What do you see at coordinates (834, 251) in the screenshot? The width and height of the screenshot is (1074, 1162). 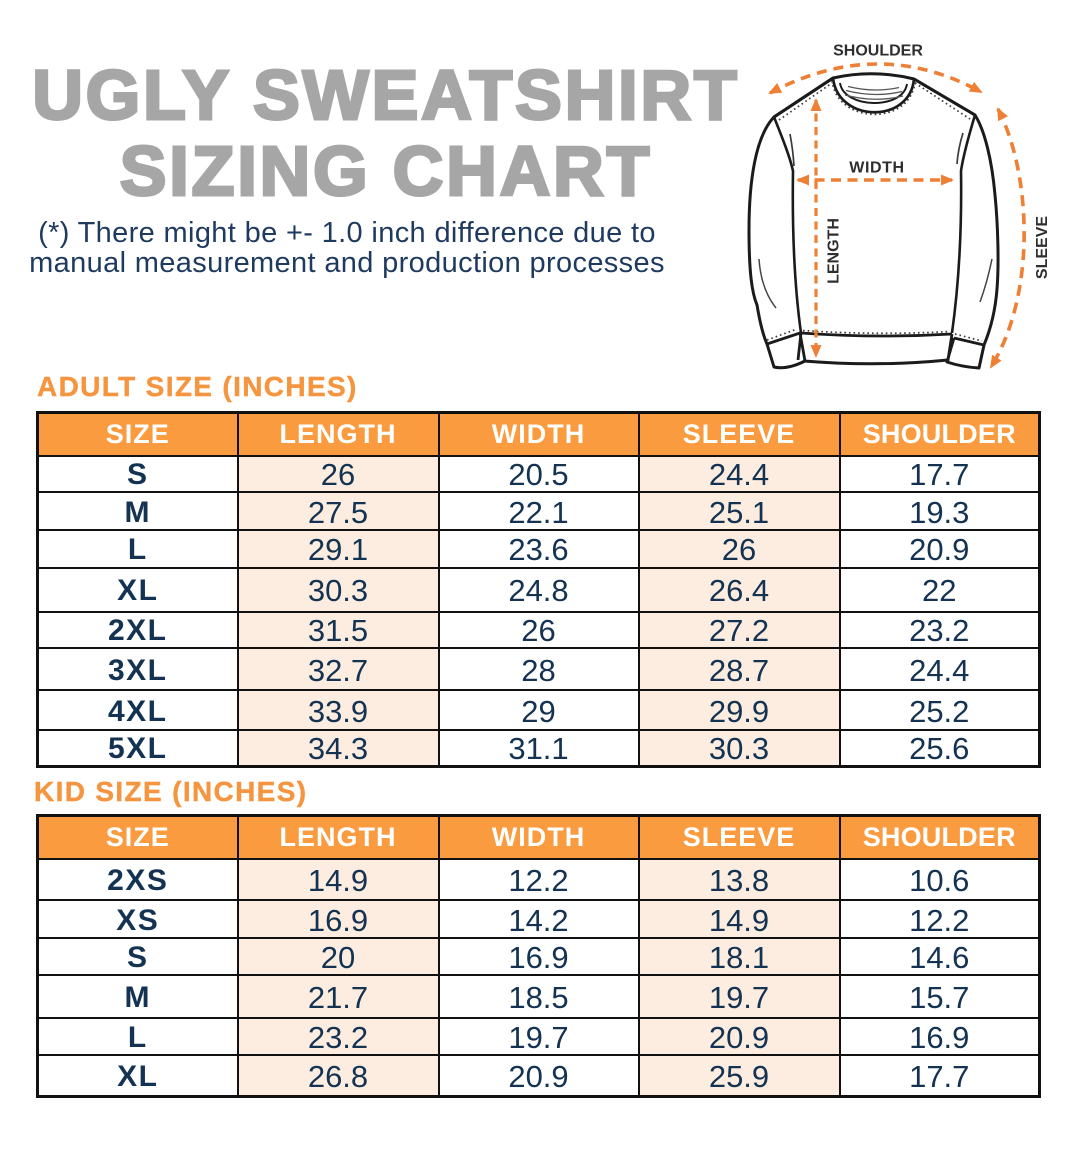 I see `svg-text: LENGTH` at bounding box center [834, 251].